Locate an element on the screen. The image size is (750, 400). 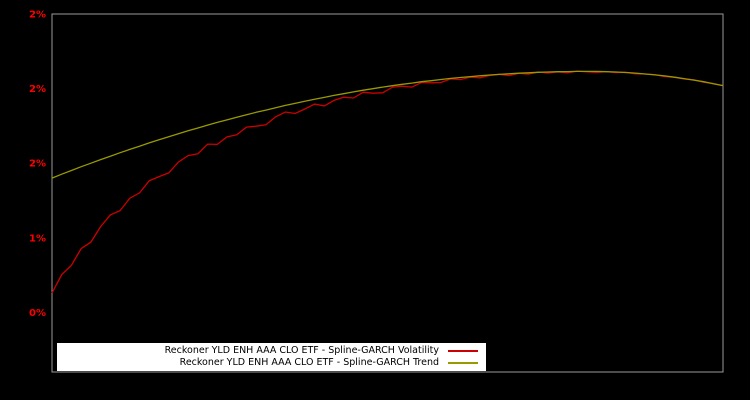
y-tick-label: 1% is located at coordinates (37, 238).